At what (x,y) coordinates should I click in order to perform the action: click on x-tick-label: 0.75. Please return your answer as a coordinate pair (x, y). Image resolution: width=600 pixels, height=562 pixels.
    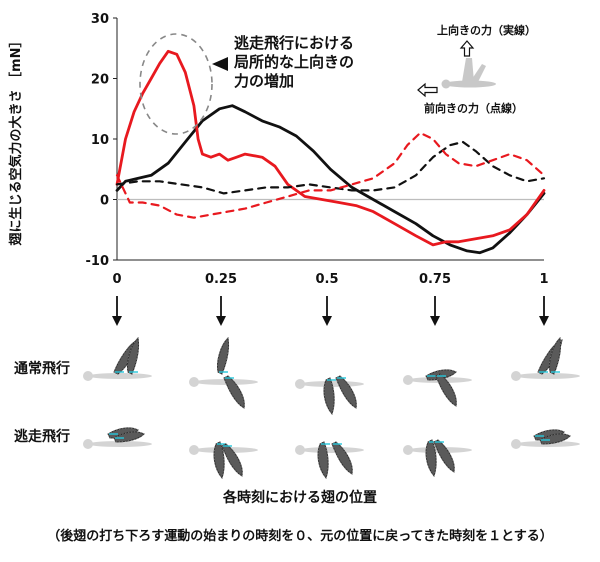
    Looking at the image, I should click on (435, 279).